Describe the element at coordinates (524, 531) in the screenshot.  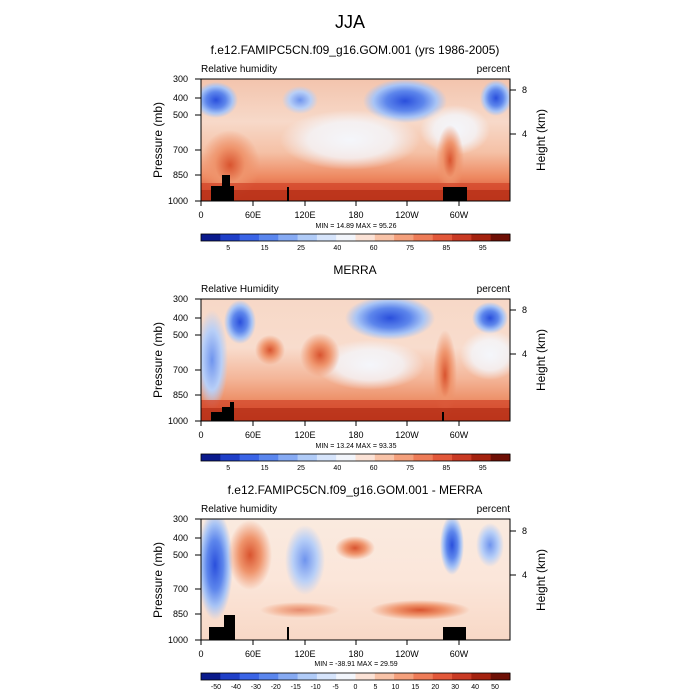
I see `y-right-tick-label: 8` at that location.